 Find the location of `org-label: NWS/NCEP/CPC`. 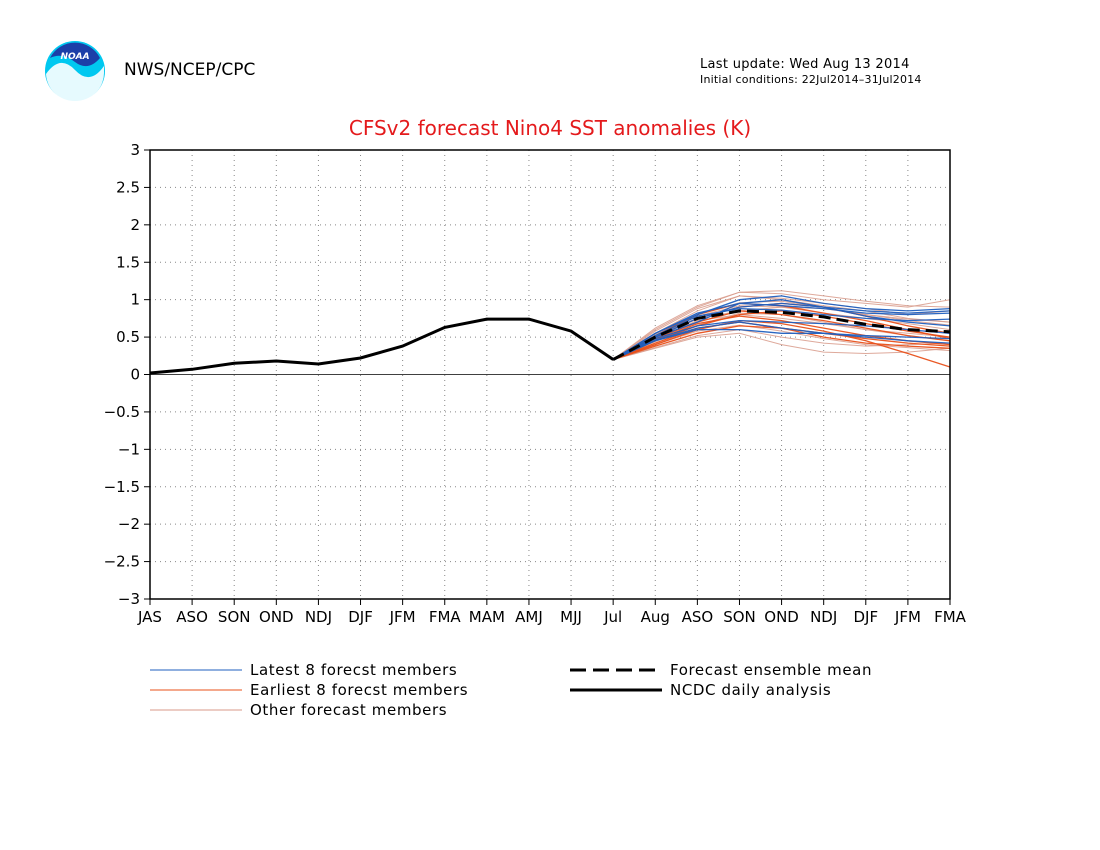

org-label: NWS/NCEP/CPC is located at coordinates (190, 70).